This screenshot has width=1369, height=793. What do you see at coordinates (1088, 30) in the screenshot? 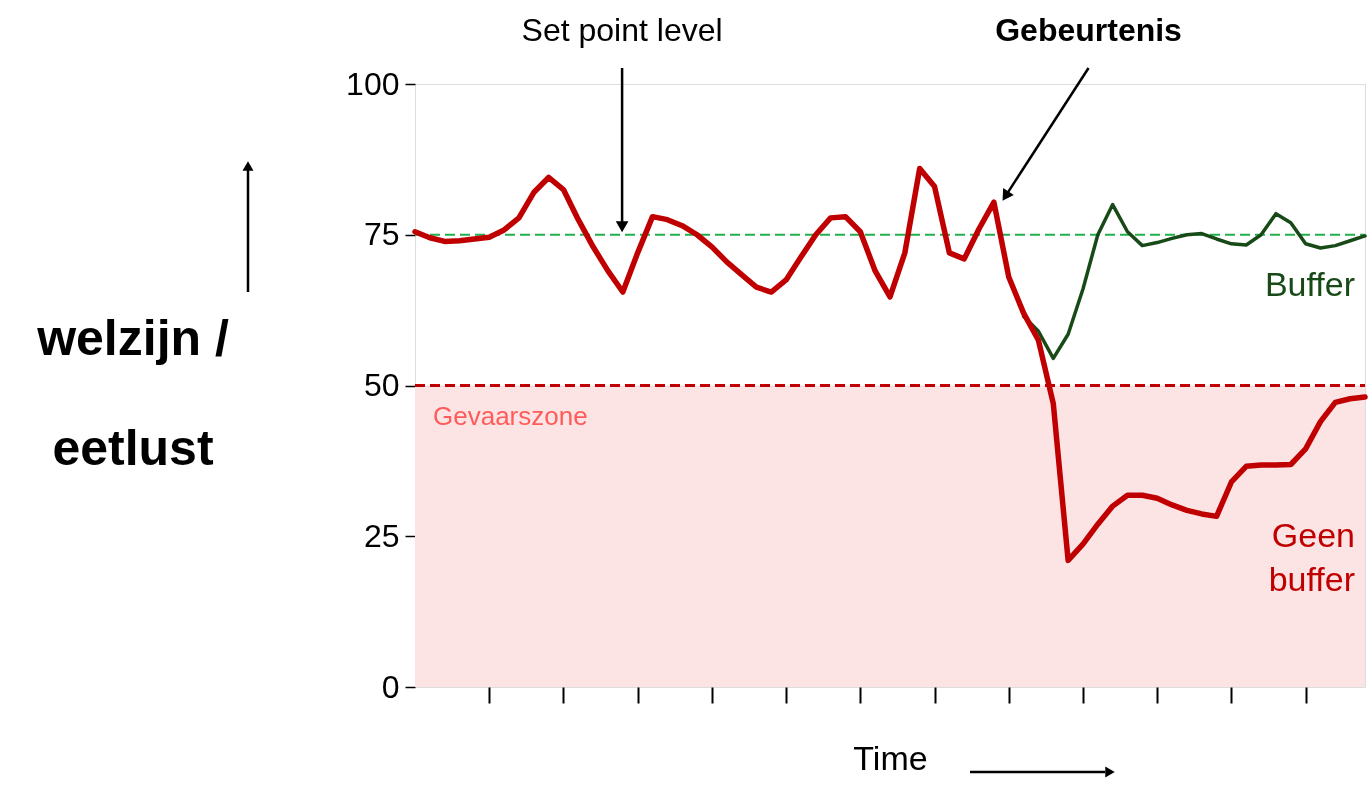
I see `text: Gebeurtenis` at bounding box center [1088, 30].